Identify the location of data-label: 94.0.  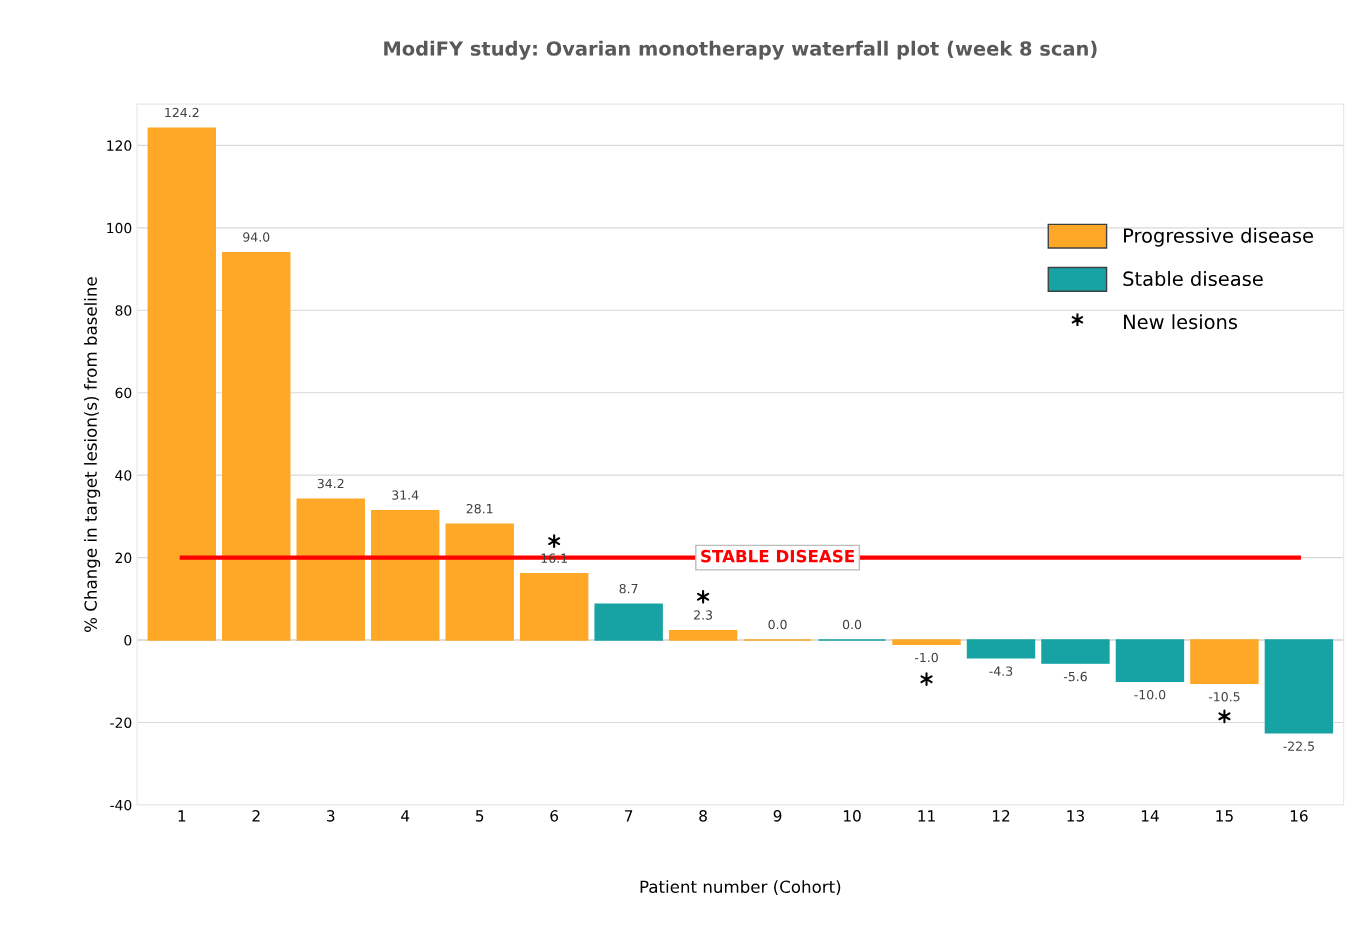
(256, 237).